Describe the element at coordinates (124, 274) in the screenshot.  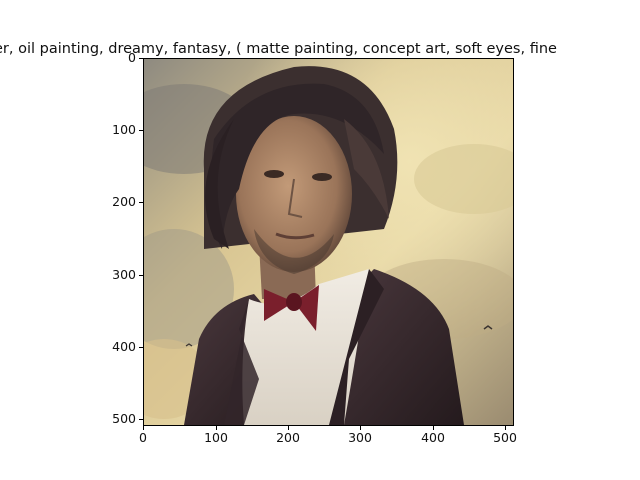
I see `y-tick-label: 300` at that location.